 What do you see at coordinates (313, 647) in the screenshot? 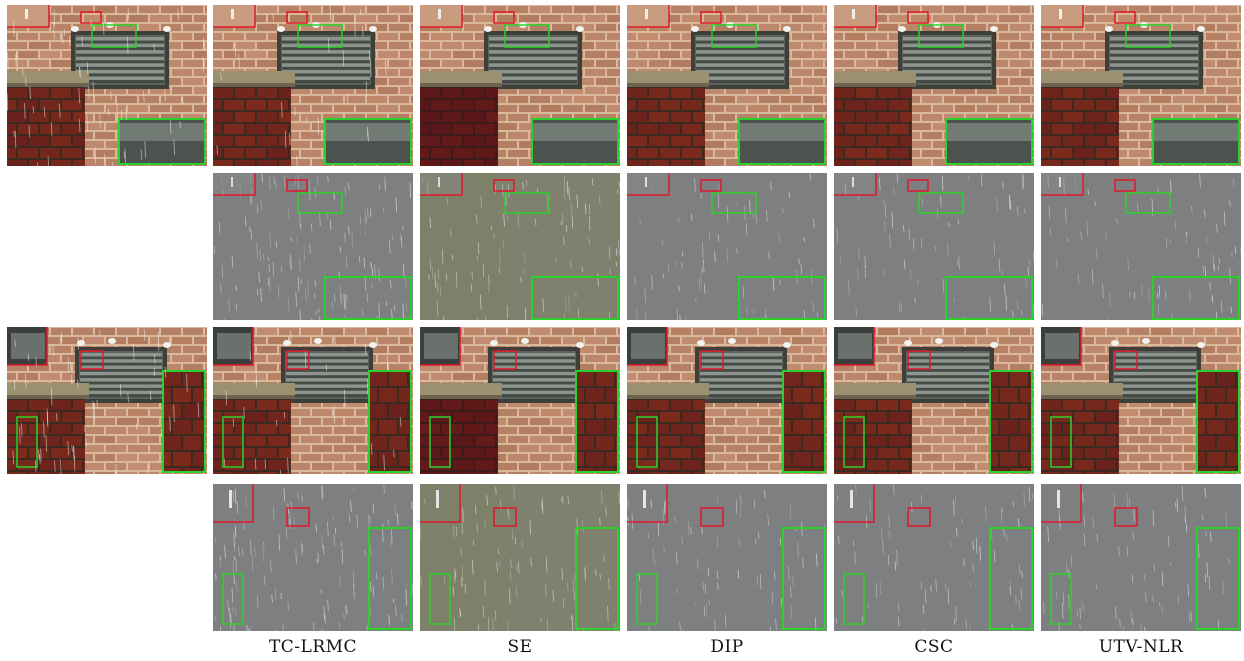
I see `column-label-tc-lrmc: TC-LRMC` at bounding box center [313, 647].